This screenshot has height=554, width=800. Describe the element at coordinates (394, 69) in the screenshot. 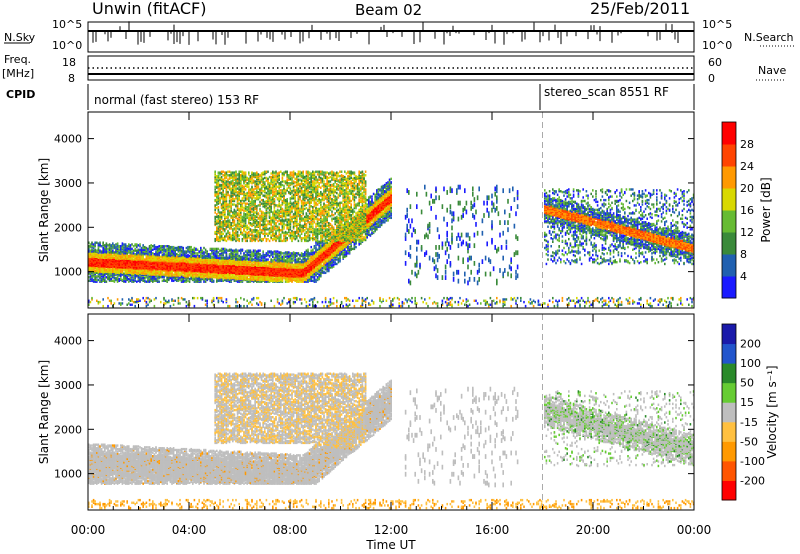

I see `freq-panel: Freq. [MHz] 18 8 60 0 Nave` at that location.